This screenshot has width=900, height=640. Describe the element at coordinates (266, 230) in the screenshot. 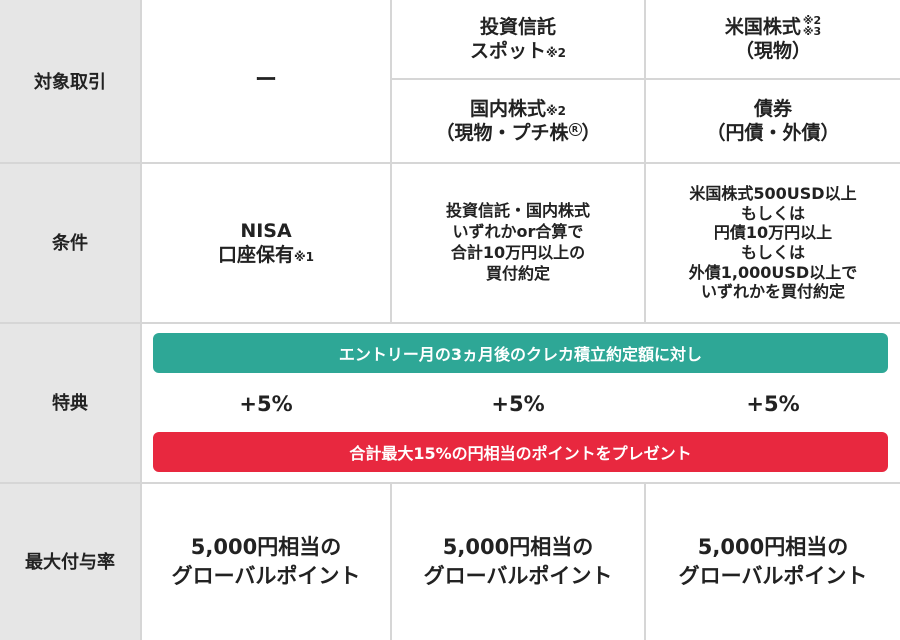

I see `condition-col1-line1: NISA` at that location.